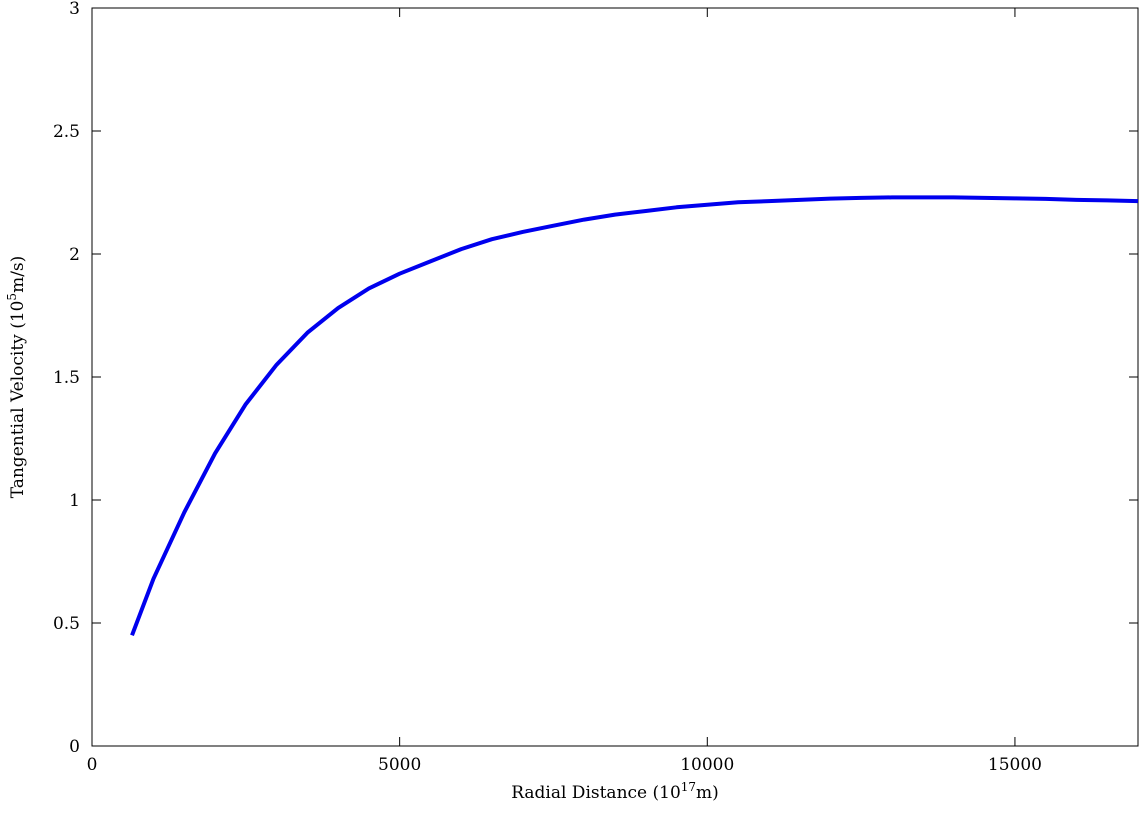  What do you see at coordinates (399, 765) in the screenshot?
I see `x-tick-label: 5000` at bounding box center [399, 765].